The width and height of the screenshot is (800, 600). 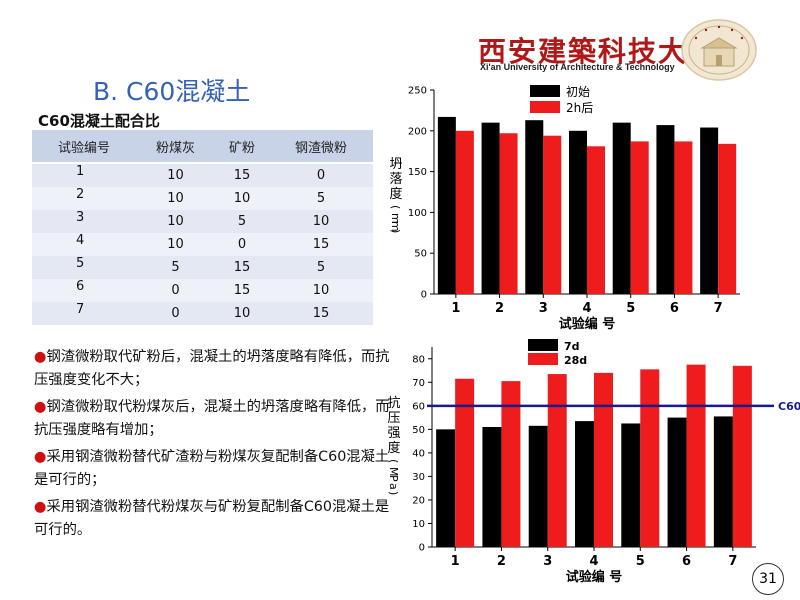 I want to click on x-tick-label: 2, so click(x=499, y=308).